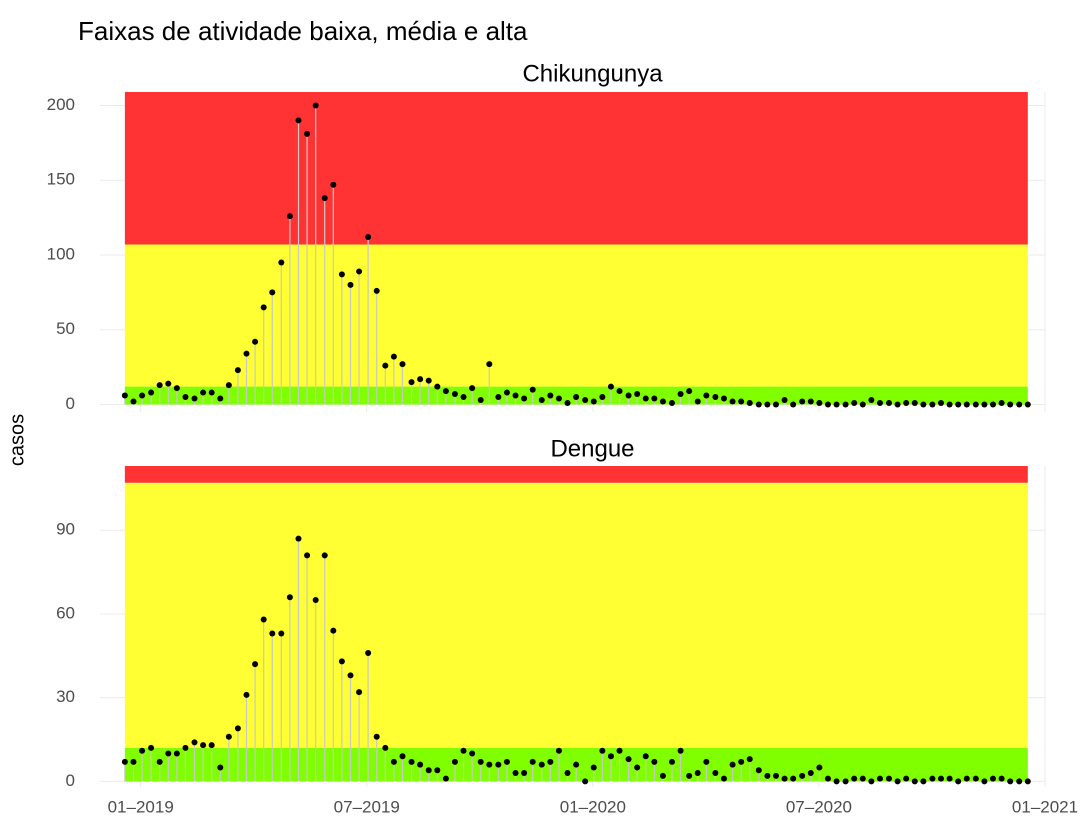 The image size is (1081, 822). What do you see at coordinates (367, 806) in the screenshot?
I see `x-tick-label: 07–2019` at bounding box center [367, 806].